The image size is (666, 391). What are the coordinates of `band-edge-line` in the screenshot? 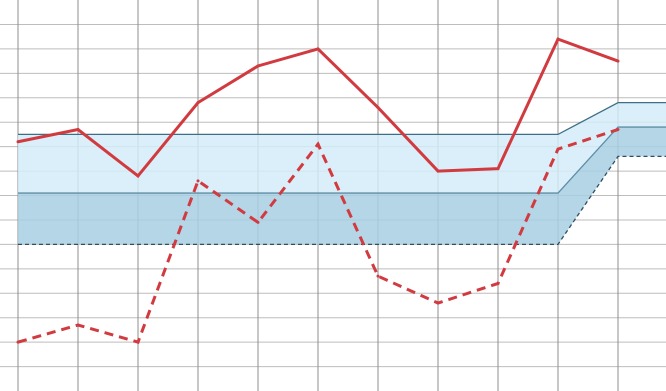 It's located at (342, 118).